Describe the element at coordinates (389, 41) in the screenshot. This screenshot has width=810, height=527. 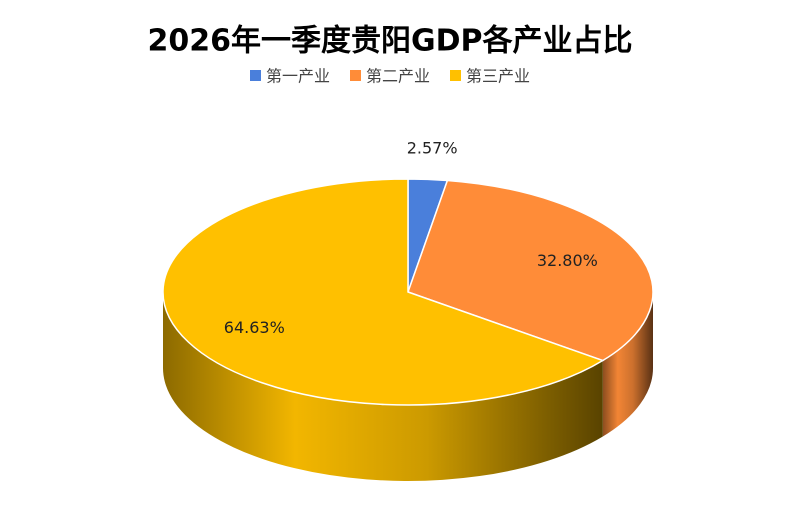
I see `chart-title: 2026年一季度贵阳GDP各产业占比` at that location.